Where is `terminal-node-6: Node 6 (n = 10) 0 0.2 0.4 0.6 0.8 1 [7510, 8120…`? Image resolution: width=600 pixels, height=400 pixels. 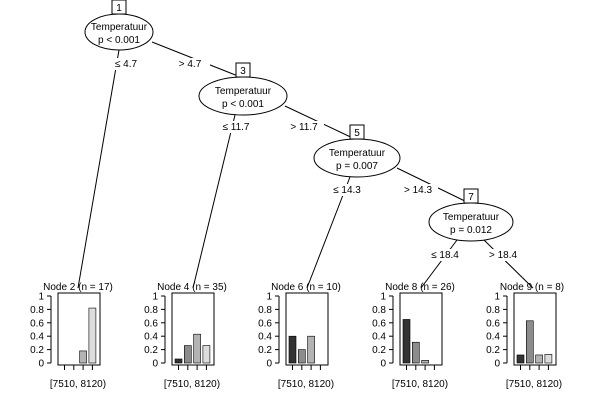
terminal-node-6: Node 6 (n = 10) 0 0.2 0.4 0.6 0.8 1 [7510, 8120… is located at coordinates (299, 336).